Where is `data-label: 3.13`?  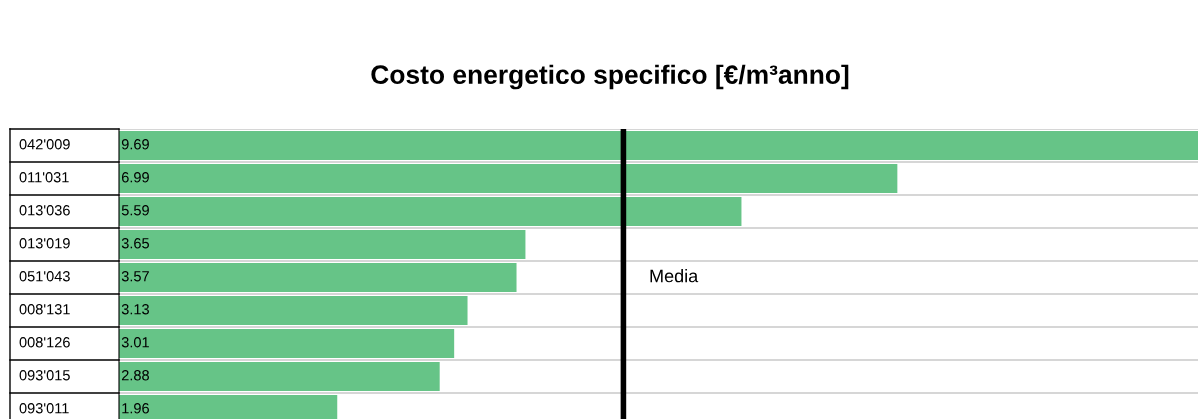 data-label: 3.13 is located at coordinates (135, 309).